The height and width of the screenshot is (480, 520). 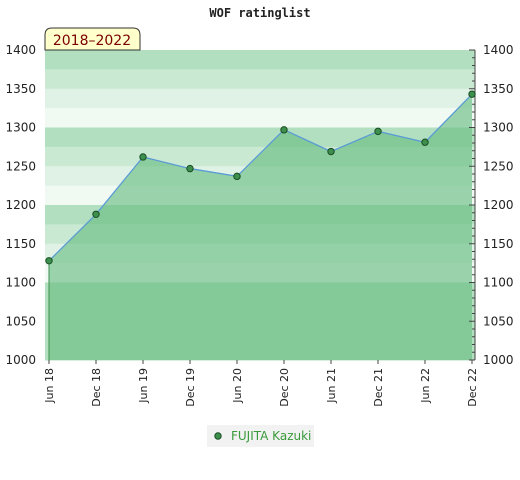 What do you see at coordinates (49, 386) in the screenshot?
I see `x-tick-label: Jun 18` at bounding box center [49, 386].